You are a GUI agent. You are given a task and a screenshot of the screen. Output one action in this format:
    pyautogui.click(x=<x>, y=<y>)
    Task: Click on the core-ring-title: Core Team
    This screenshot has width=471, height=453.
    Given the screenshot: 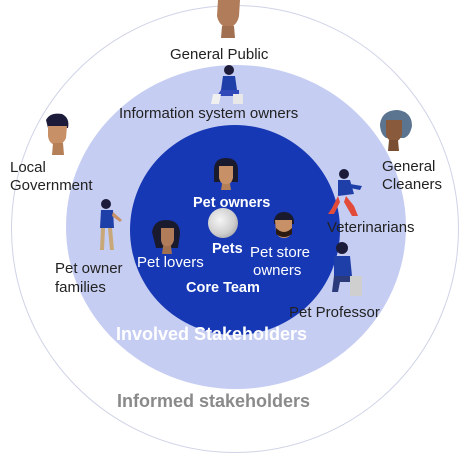 What is the action you would take?
    pyautogui.click(x=223, y=288)
    